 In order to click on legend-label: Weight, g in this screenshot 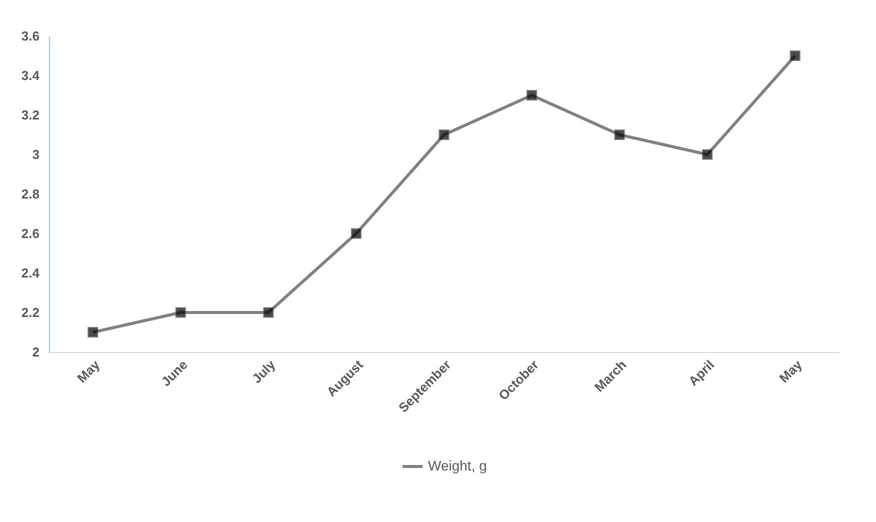, I will do `click(457, 466)`.